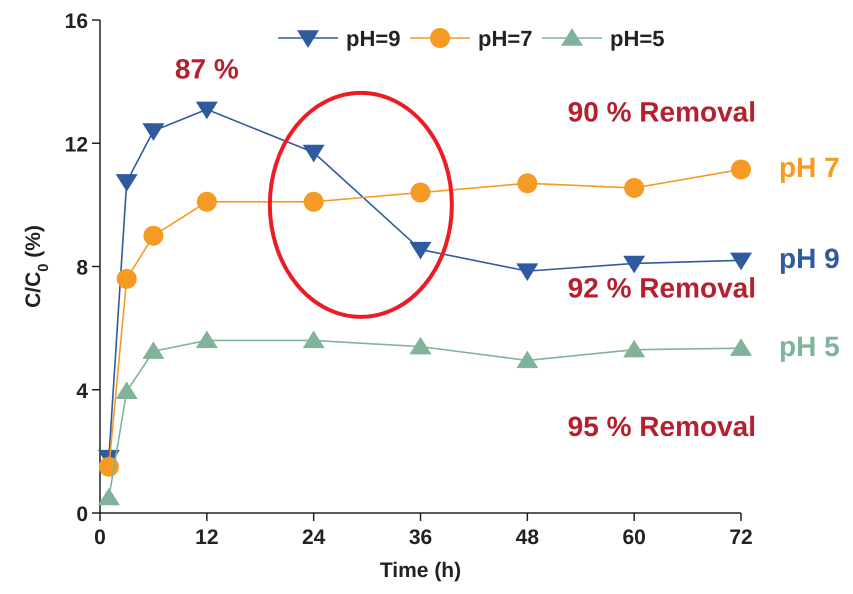 The height and width of the screenshot is (594, 853). What do you see at coordinates (662, 112) in the screenshot?
I see `annotation: 90 % Removal` at bounding box center [662, 112].